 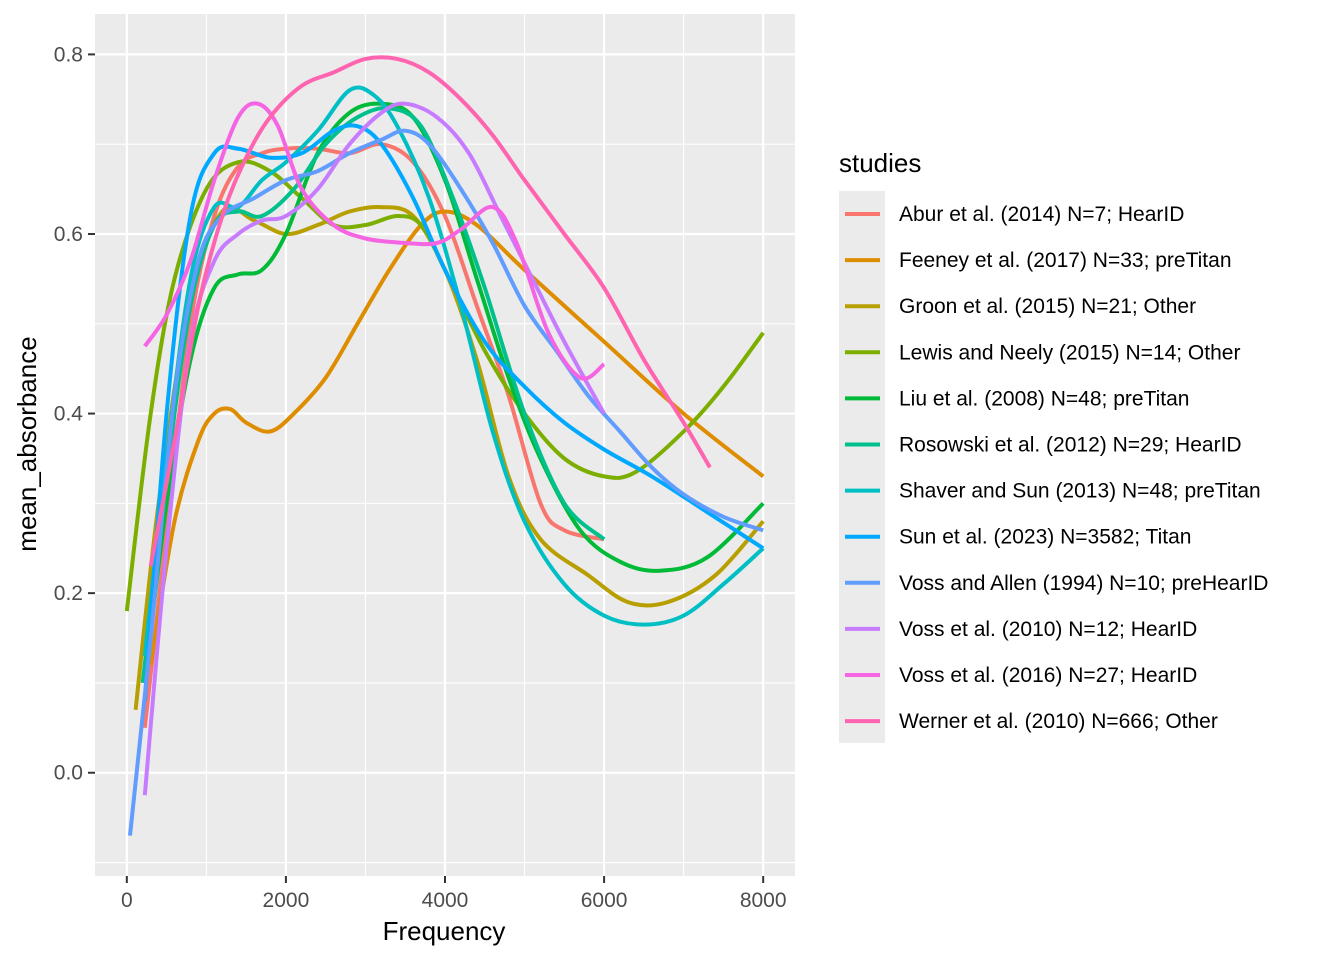 What do you see at coordinates (127, 900) in the screenshot?
I see `x-tick-label: 0` at bounding box center [127, 900].